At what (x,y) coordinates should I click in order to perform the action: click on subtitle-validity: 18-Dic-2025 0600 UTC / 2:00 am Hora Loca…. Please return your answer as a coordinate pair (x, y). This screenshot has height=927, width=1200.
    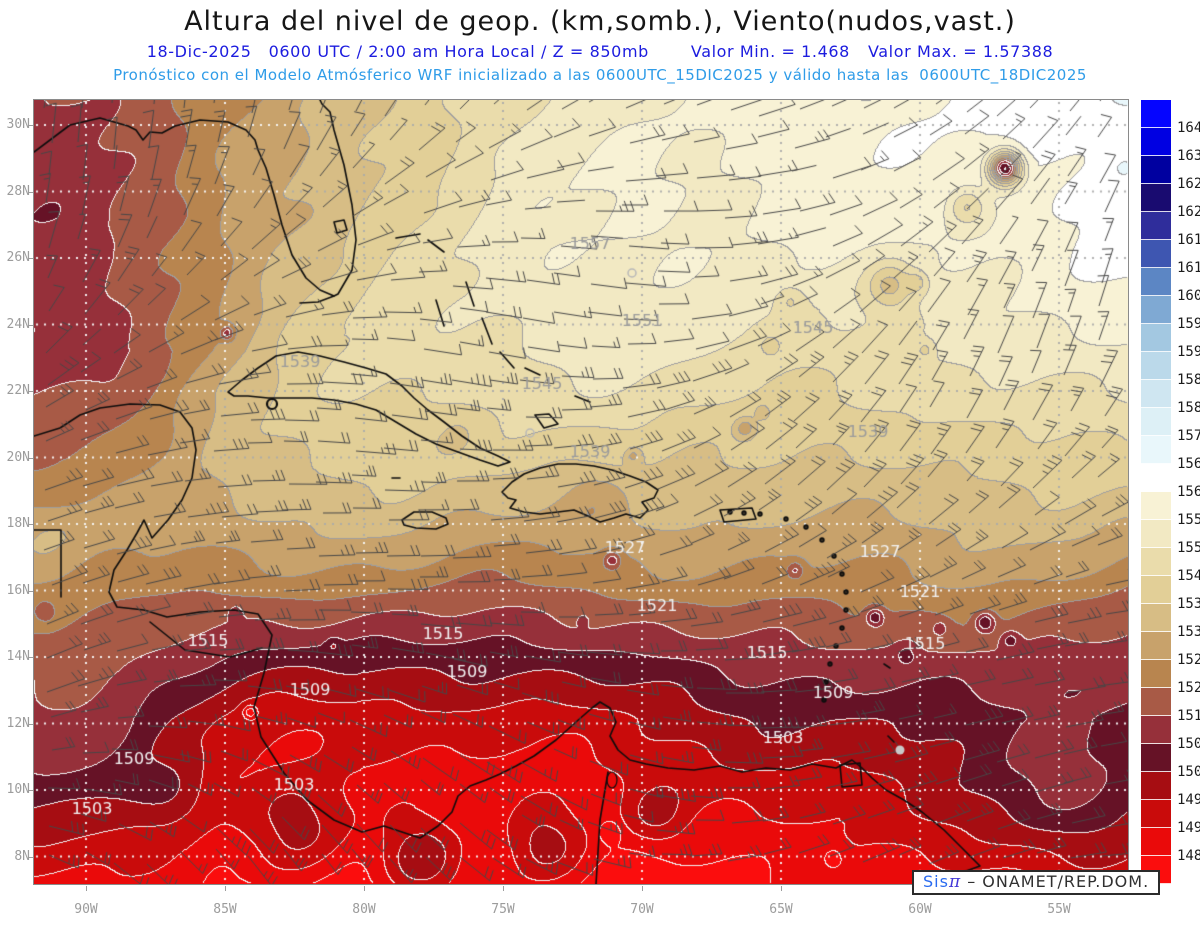
    Looking at the image, I should click on (600, 51).